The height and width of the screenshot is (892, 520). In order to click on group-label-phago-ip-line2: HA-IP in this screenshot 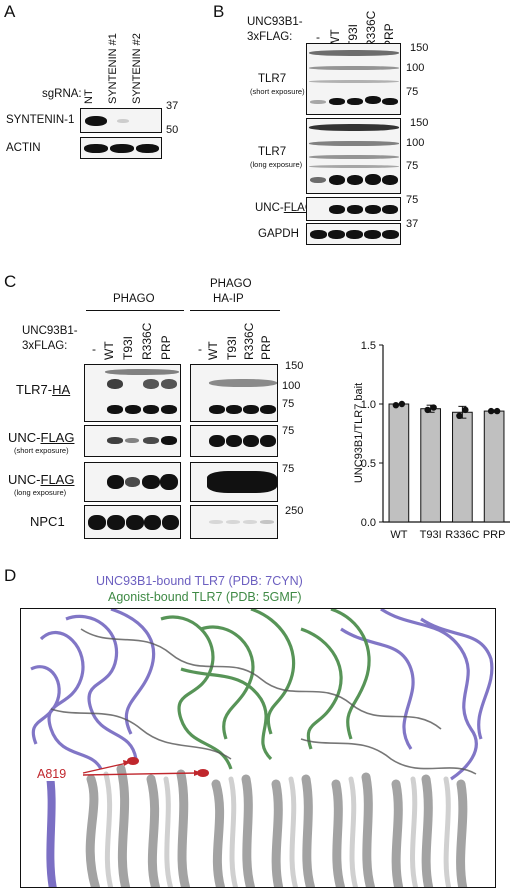, I will do `click(228, 299)`.